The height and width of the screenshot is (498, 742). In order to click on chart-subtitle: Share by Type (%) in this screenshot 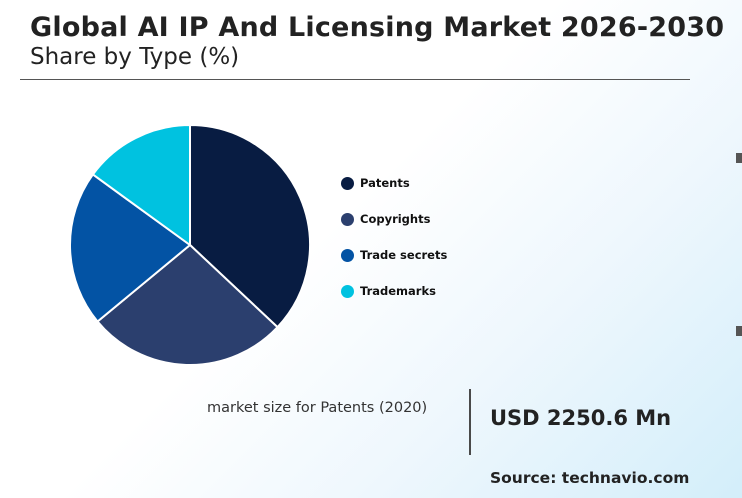, I will do `click(135, 57)`.